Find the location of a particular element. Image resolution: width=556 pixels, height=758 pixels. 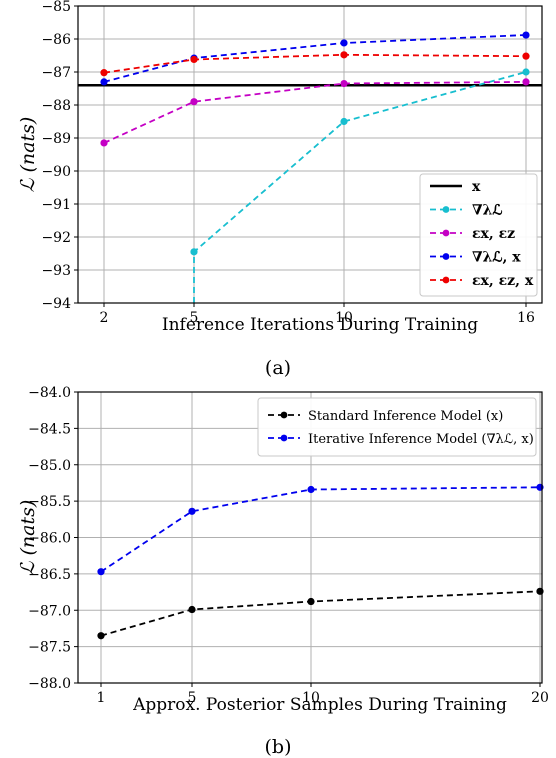

legend-item: ∇λℒ is located at coordinates (466, 211).